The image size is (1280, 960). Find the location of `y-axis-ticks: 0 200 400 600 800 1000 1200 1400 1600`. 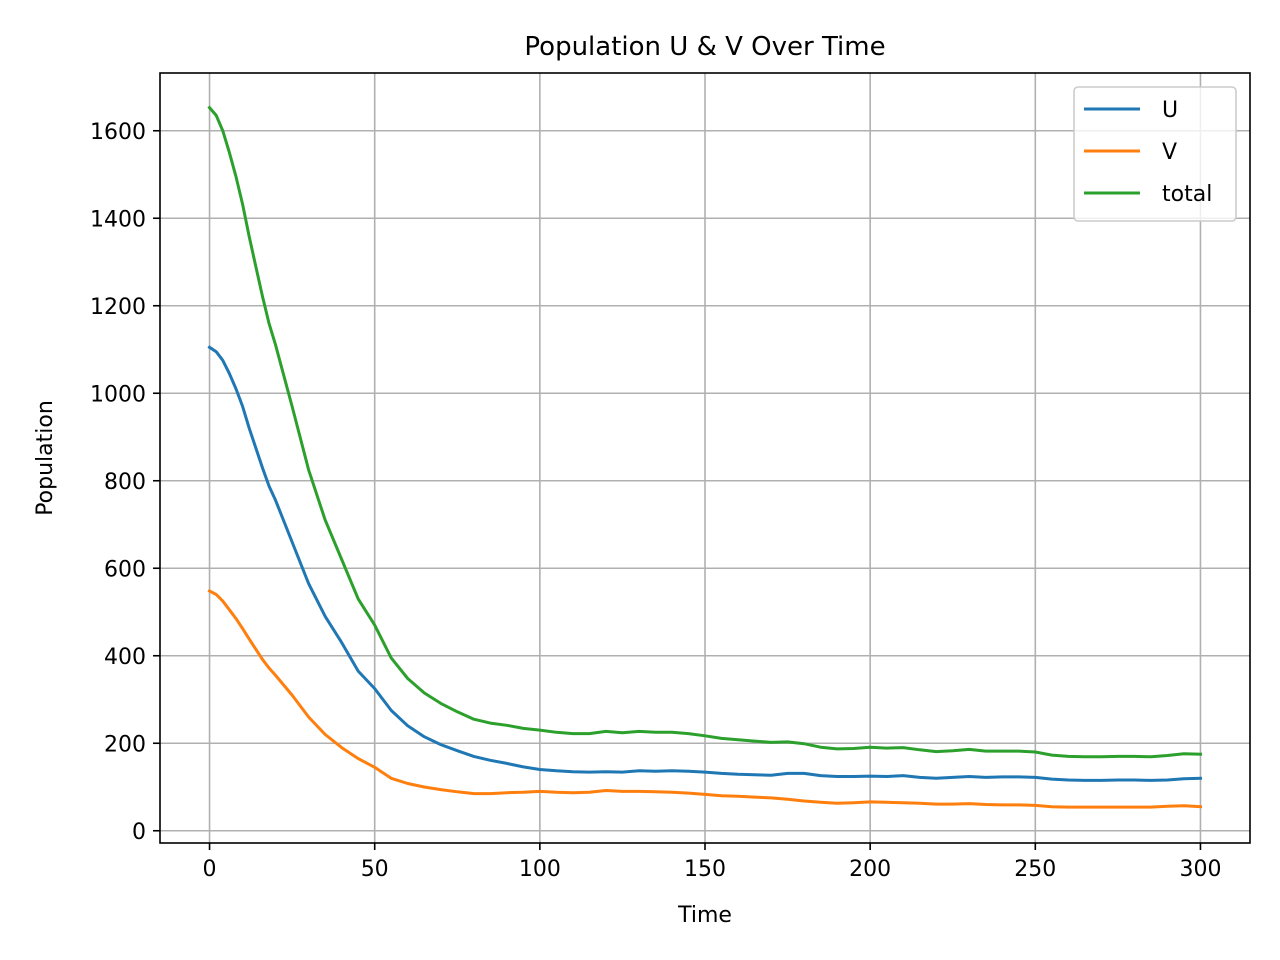

y-axis-ticks: 0 200 400 600 800 1000 1200 1400 1600 is located at coordinates (125, 482).